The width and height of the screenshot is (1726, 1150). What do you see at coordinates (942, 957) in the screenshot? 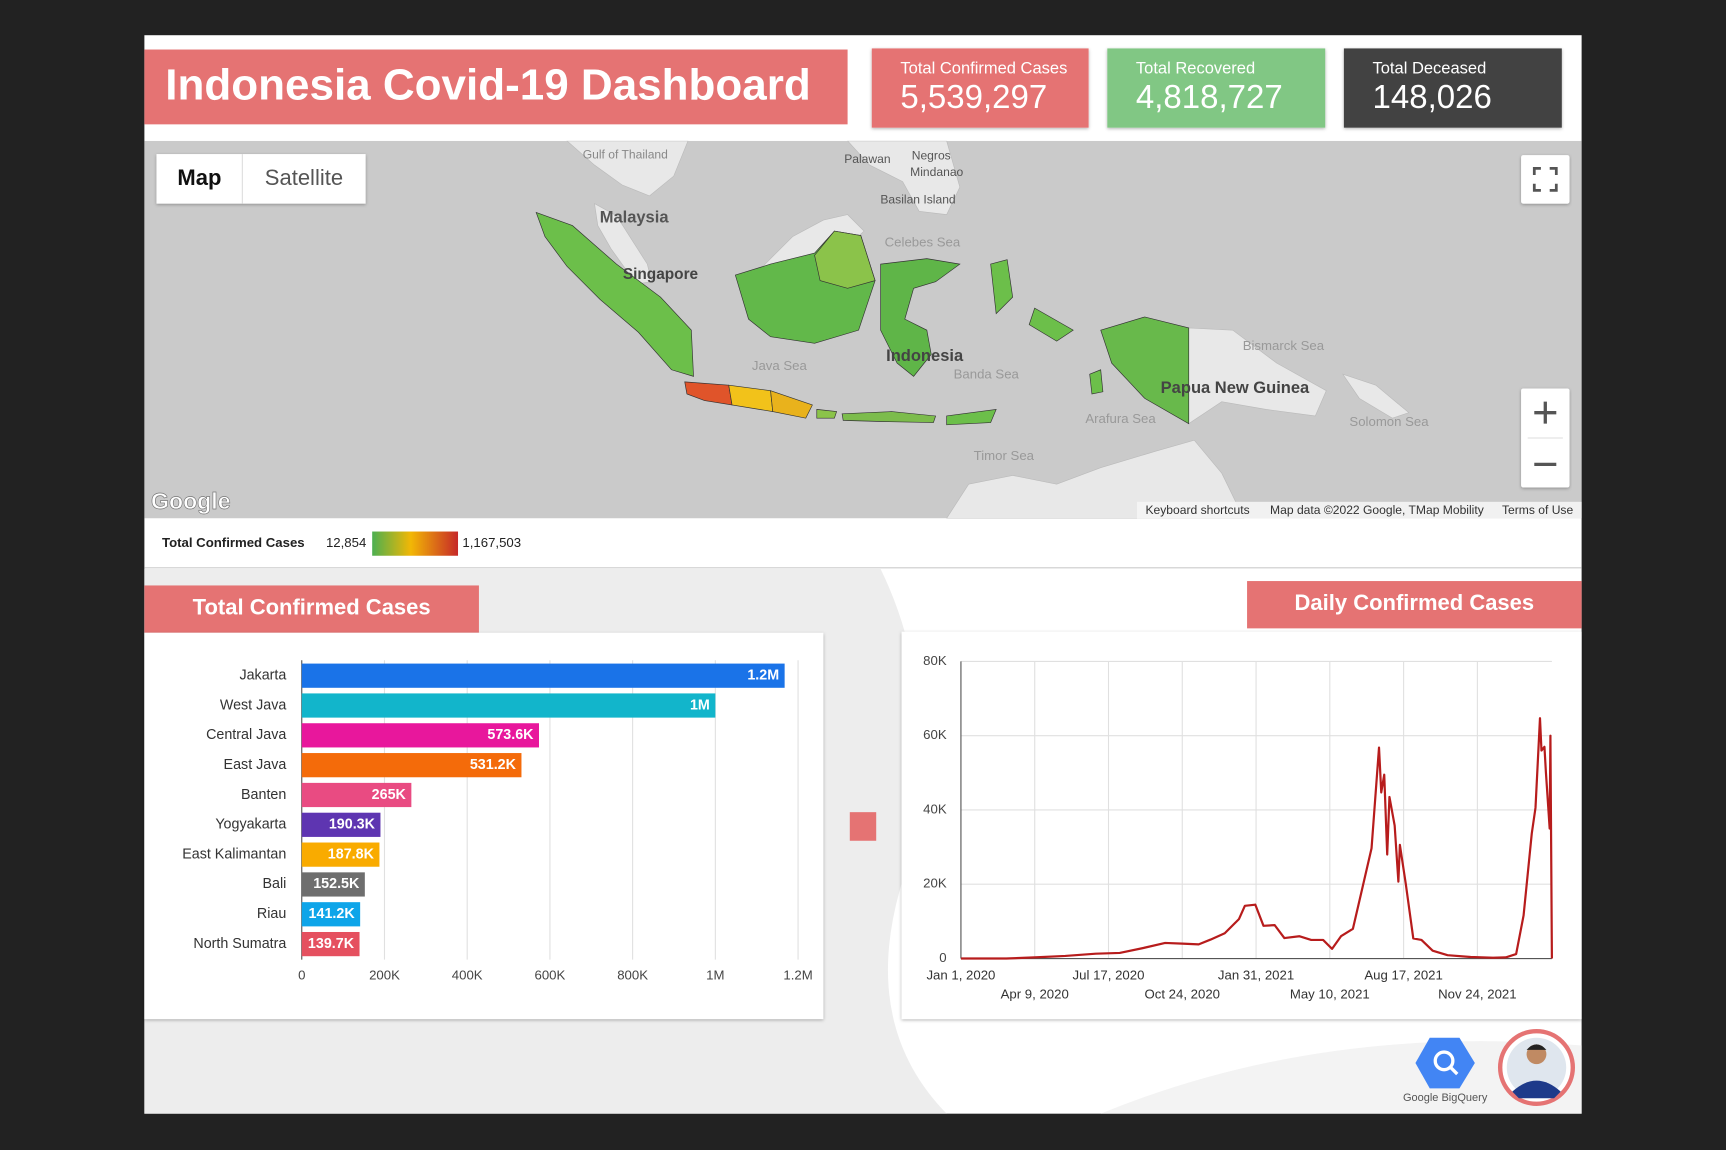
I see `y-tick-label: 0` at bounding box center [942, 957].